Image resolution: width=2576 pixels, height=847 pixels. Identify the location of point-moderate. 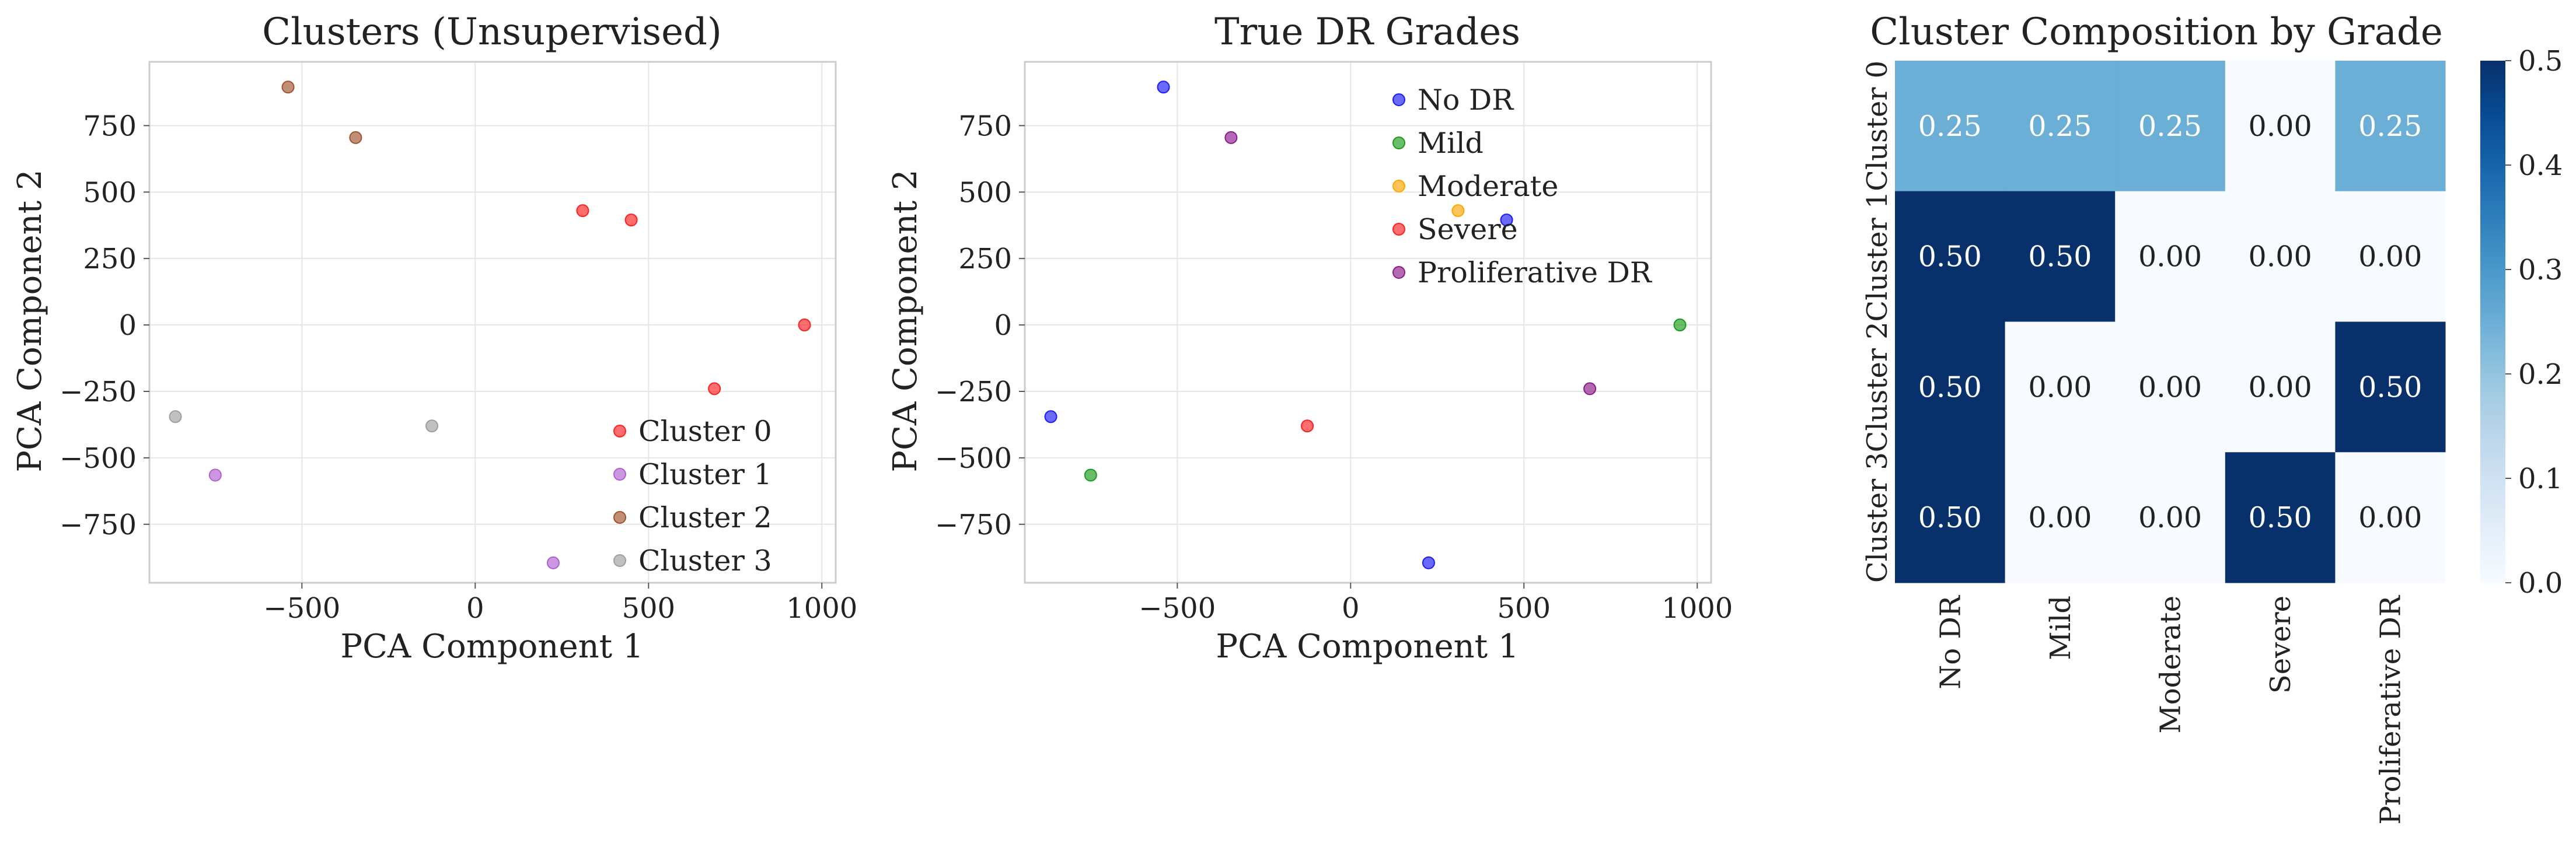
(1458, 211).